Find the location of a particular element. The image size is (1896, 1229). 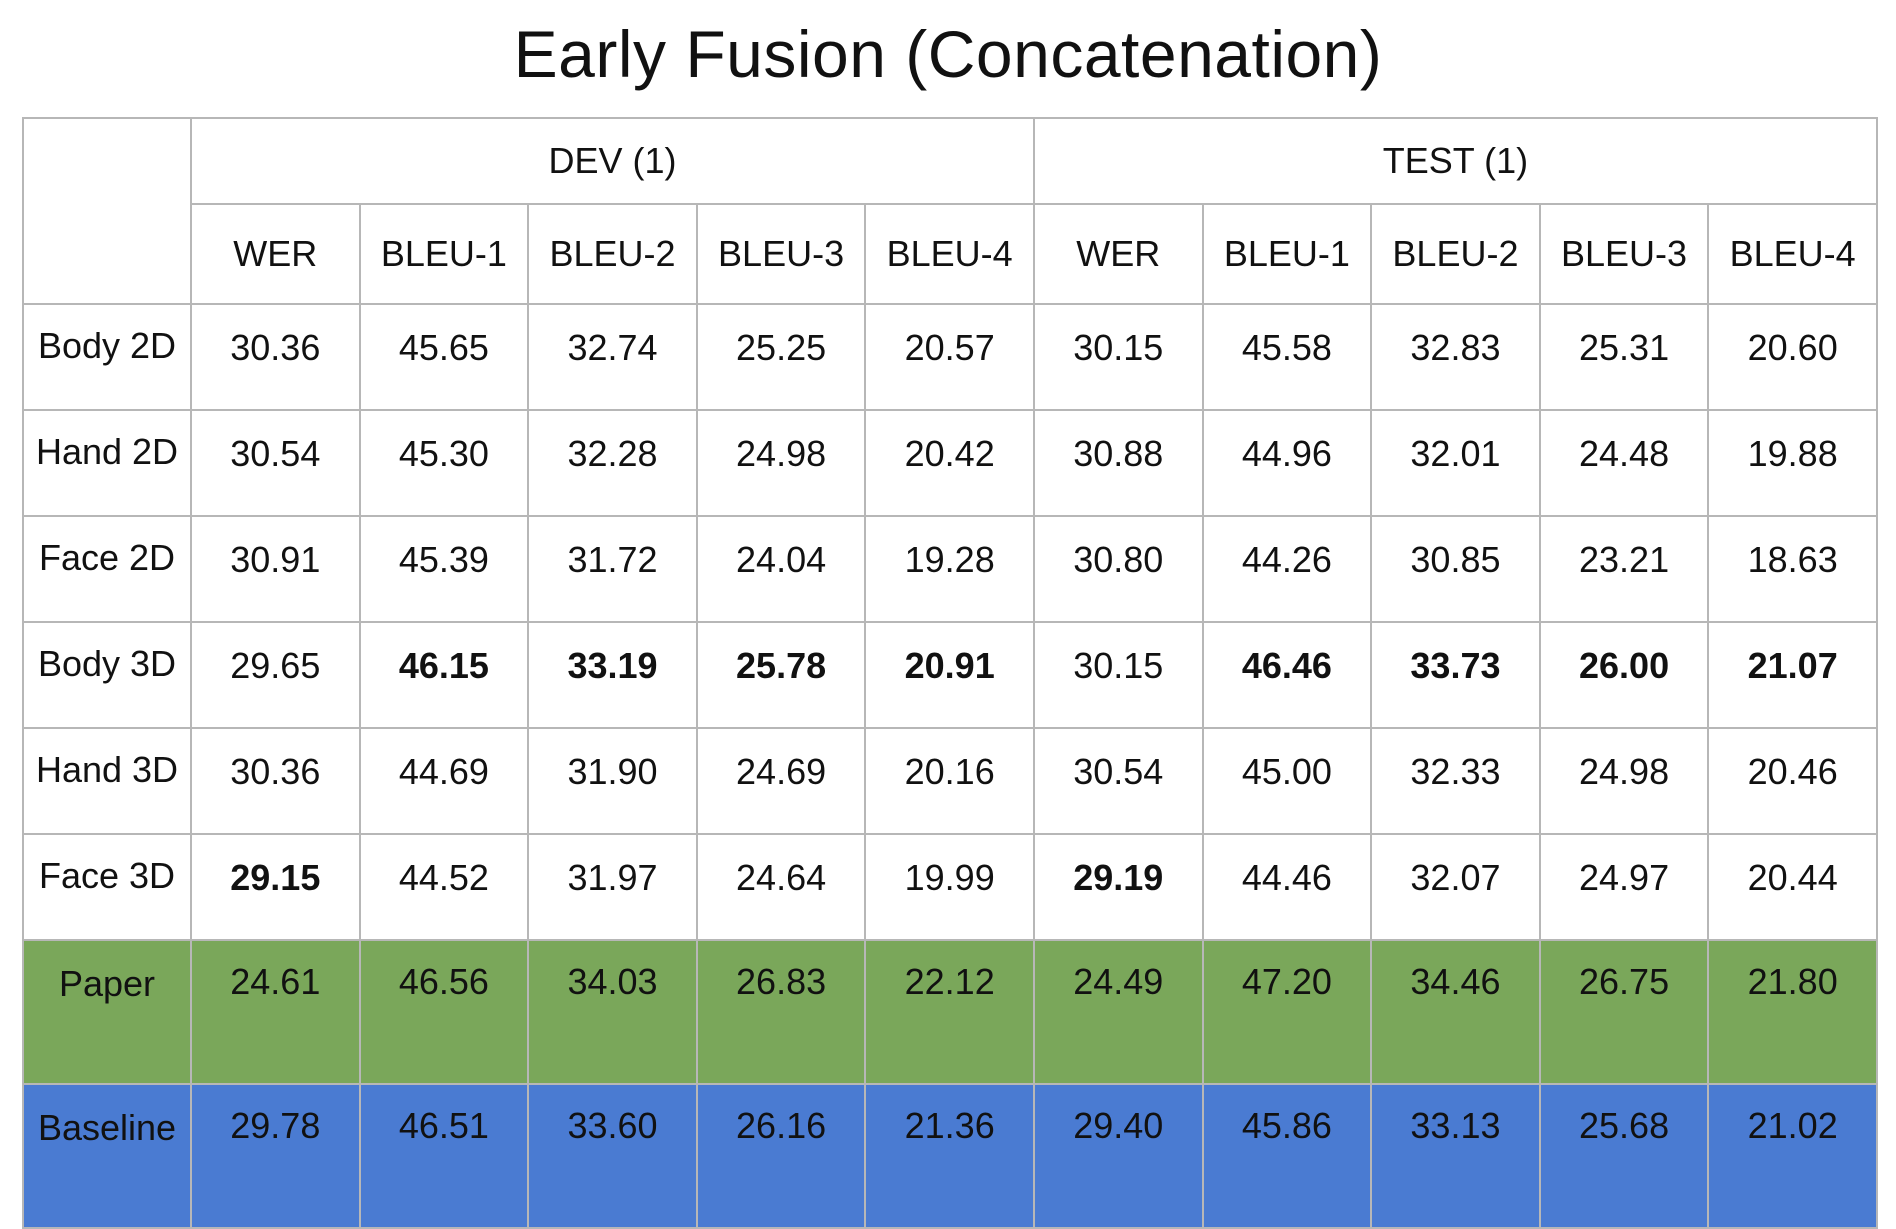

metric-header: BLEU-3 is located at coordinates (1624, 254).